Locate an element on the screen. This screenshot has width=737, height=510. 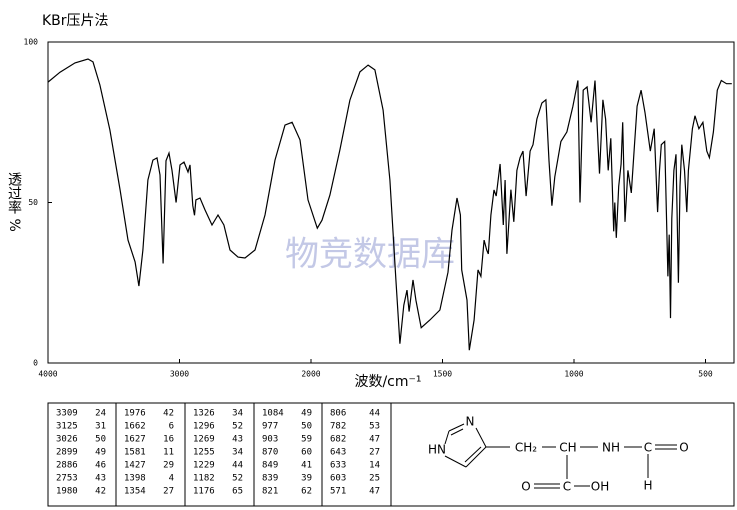
table-wavenumber: 821 is located at coordinates (270, 492).